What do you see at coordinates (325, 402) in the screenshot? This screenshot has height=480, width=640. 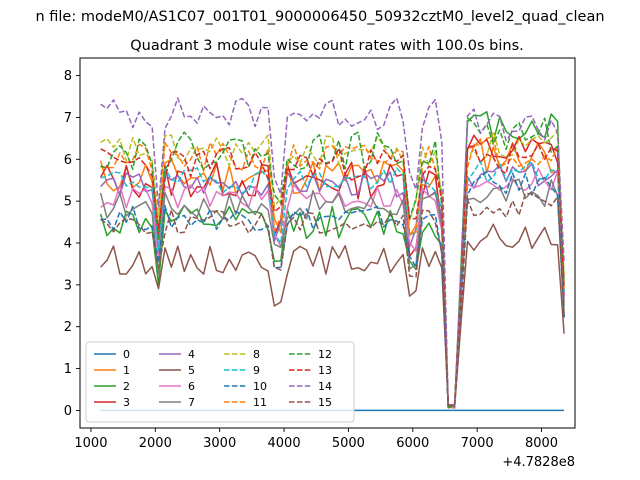 I see `legend-label-15: 15` at bounding box center [325, 402].